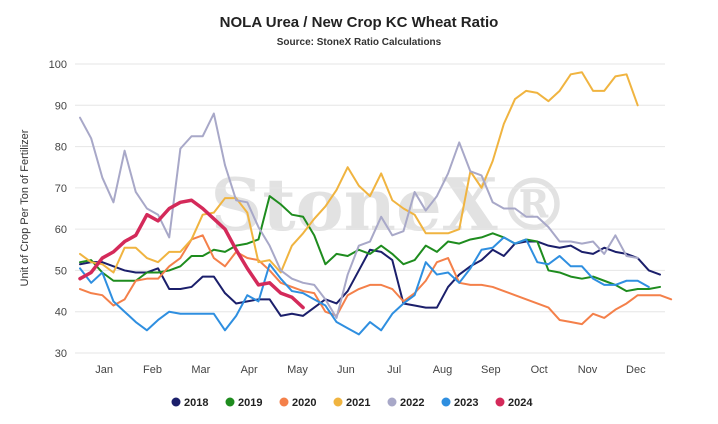 Image resolution: width=718 pixels, height=424 pixels. What do you see at coordinates (359, 22) in the screenshot?
I see `chart-title: NOLA Urea / New Crop KC Wheat Ratio` at bounding box center [359, 22].